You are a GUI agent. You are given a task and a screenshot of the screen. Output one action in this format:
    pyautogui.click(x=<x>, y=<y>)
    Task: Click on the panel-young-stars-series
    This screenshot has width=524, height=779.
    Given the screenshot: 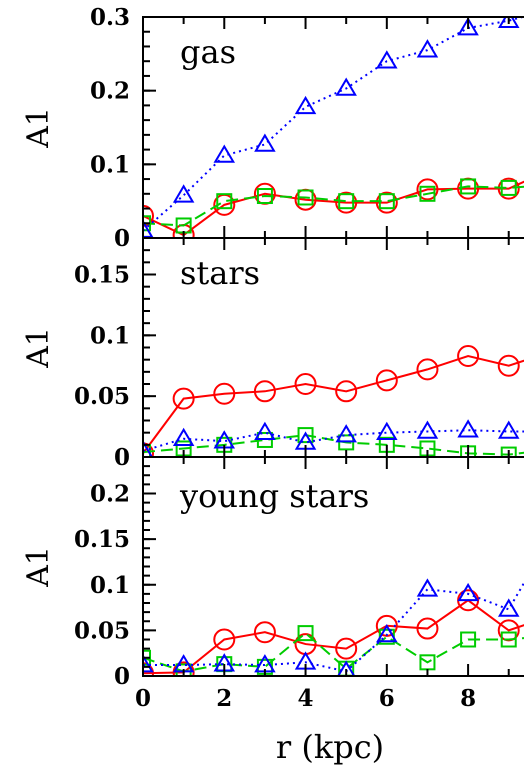 What is the action you would take?
    pyautogui.click(x=333, y=627)
    